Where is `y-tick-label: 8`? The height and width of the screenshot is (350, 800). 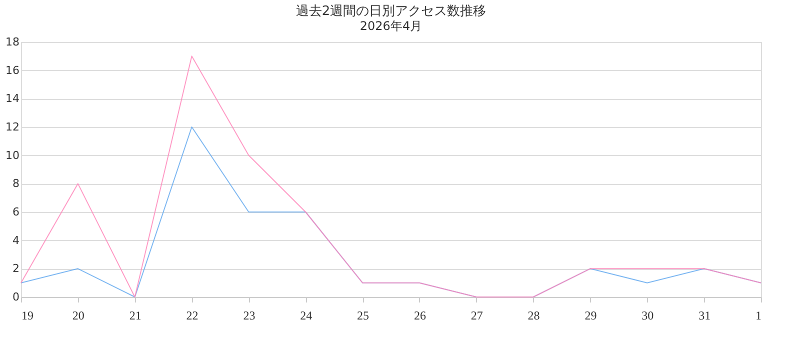
y-tick-label: 8 is located at coordinates (16, 183).